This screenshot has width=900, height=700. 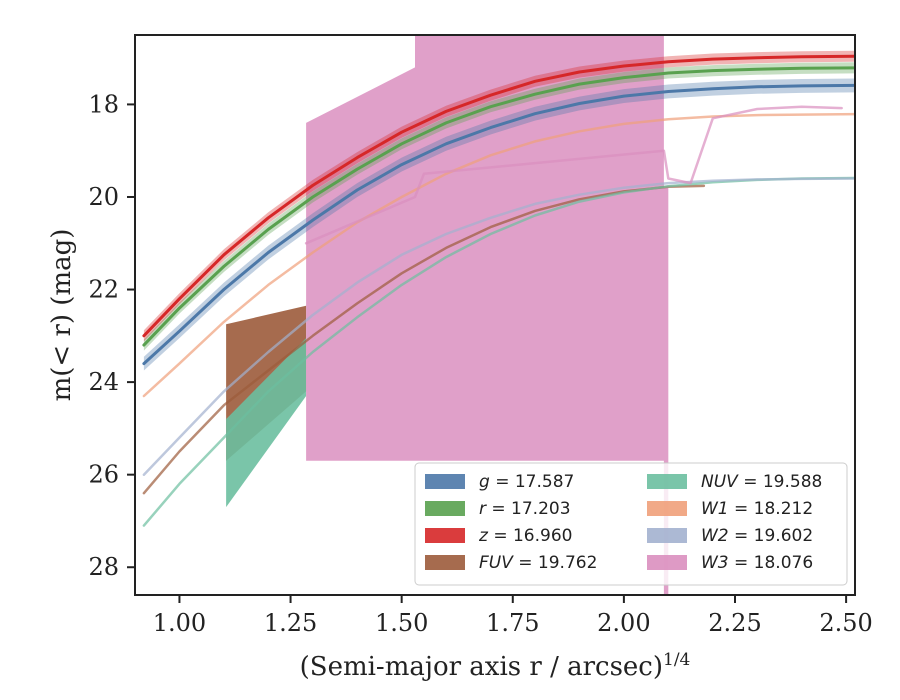 I want to click on x-axis-label-text: (Semi-major axis r / arcsec), so click(x=481, y=667).